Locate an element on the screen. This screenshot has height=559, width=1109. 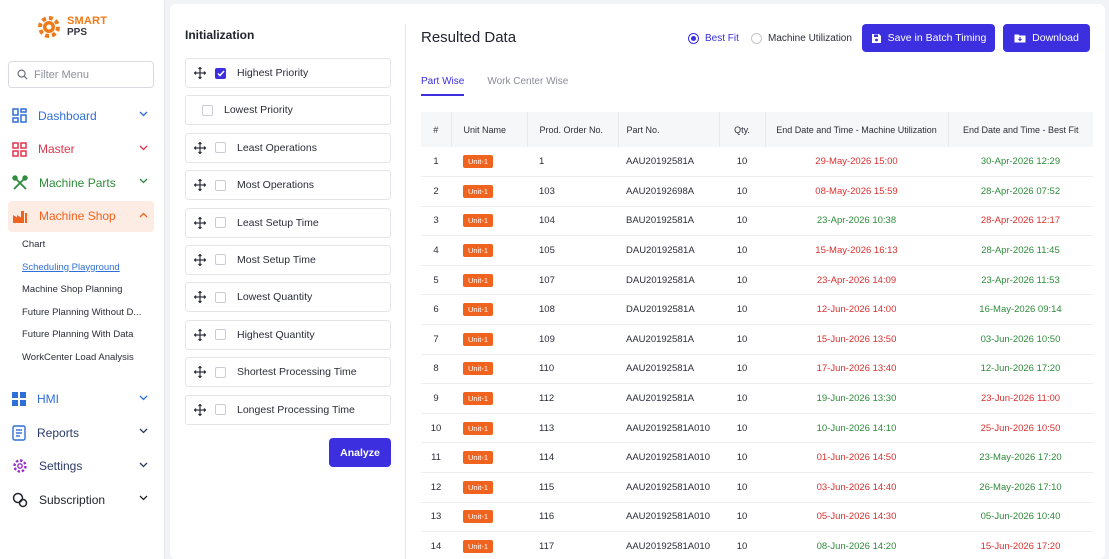
check-icon is located at coordinates (220, 73).